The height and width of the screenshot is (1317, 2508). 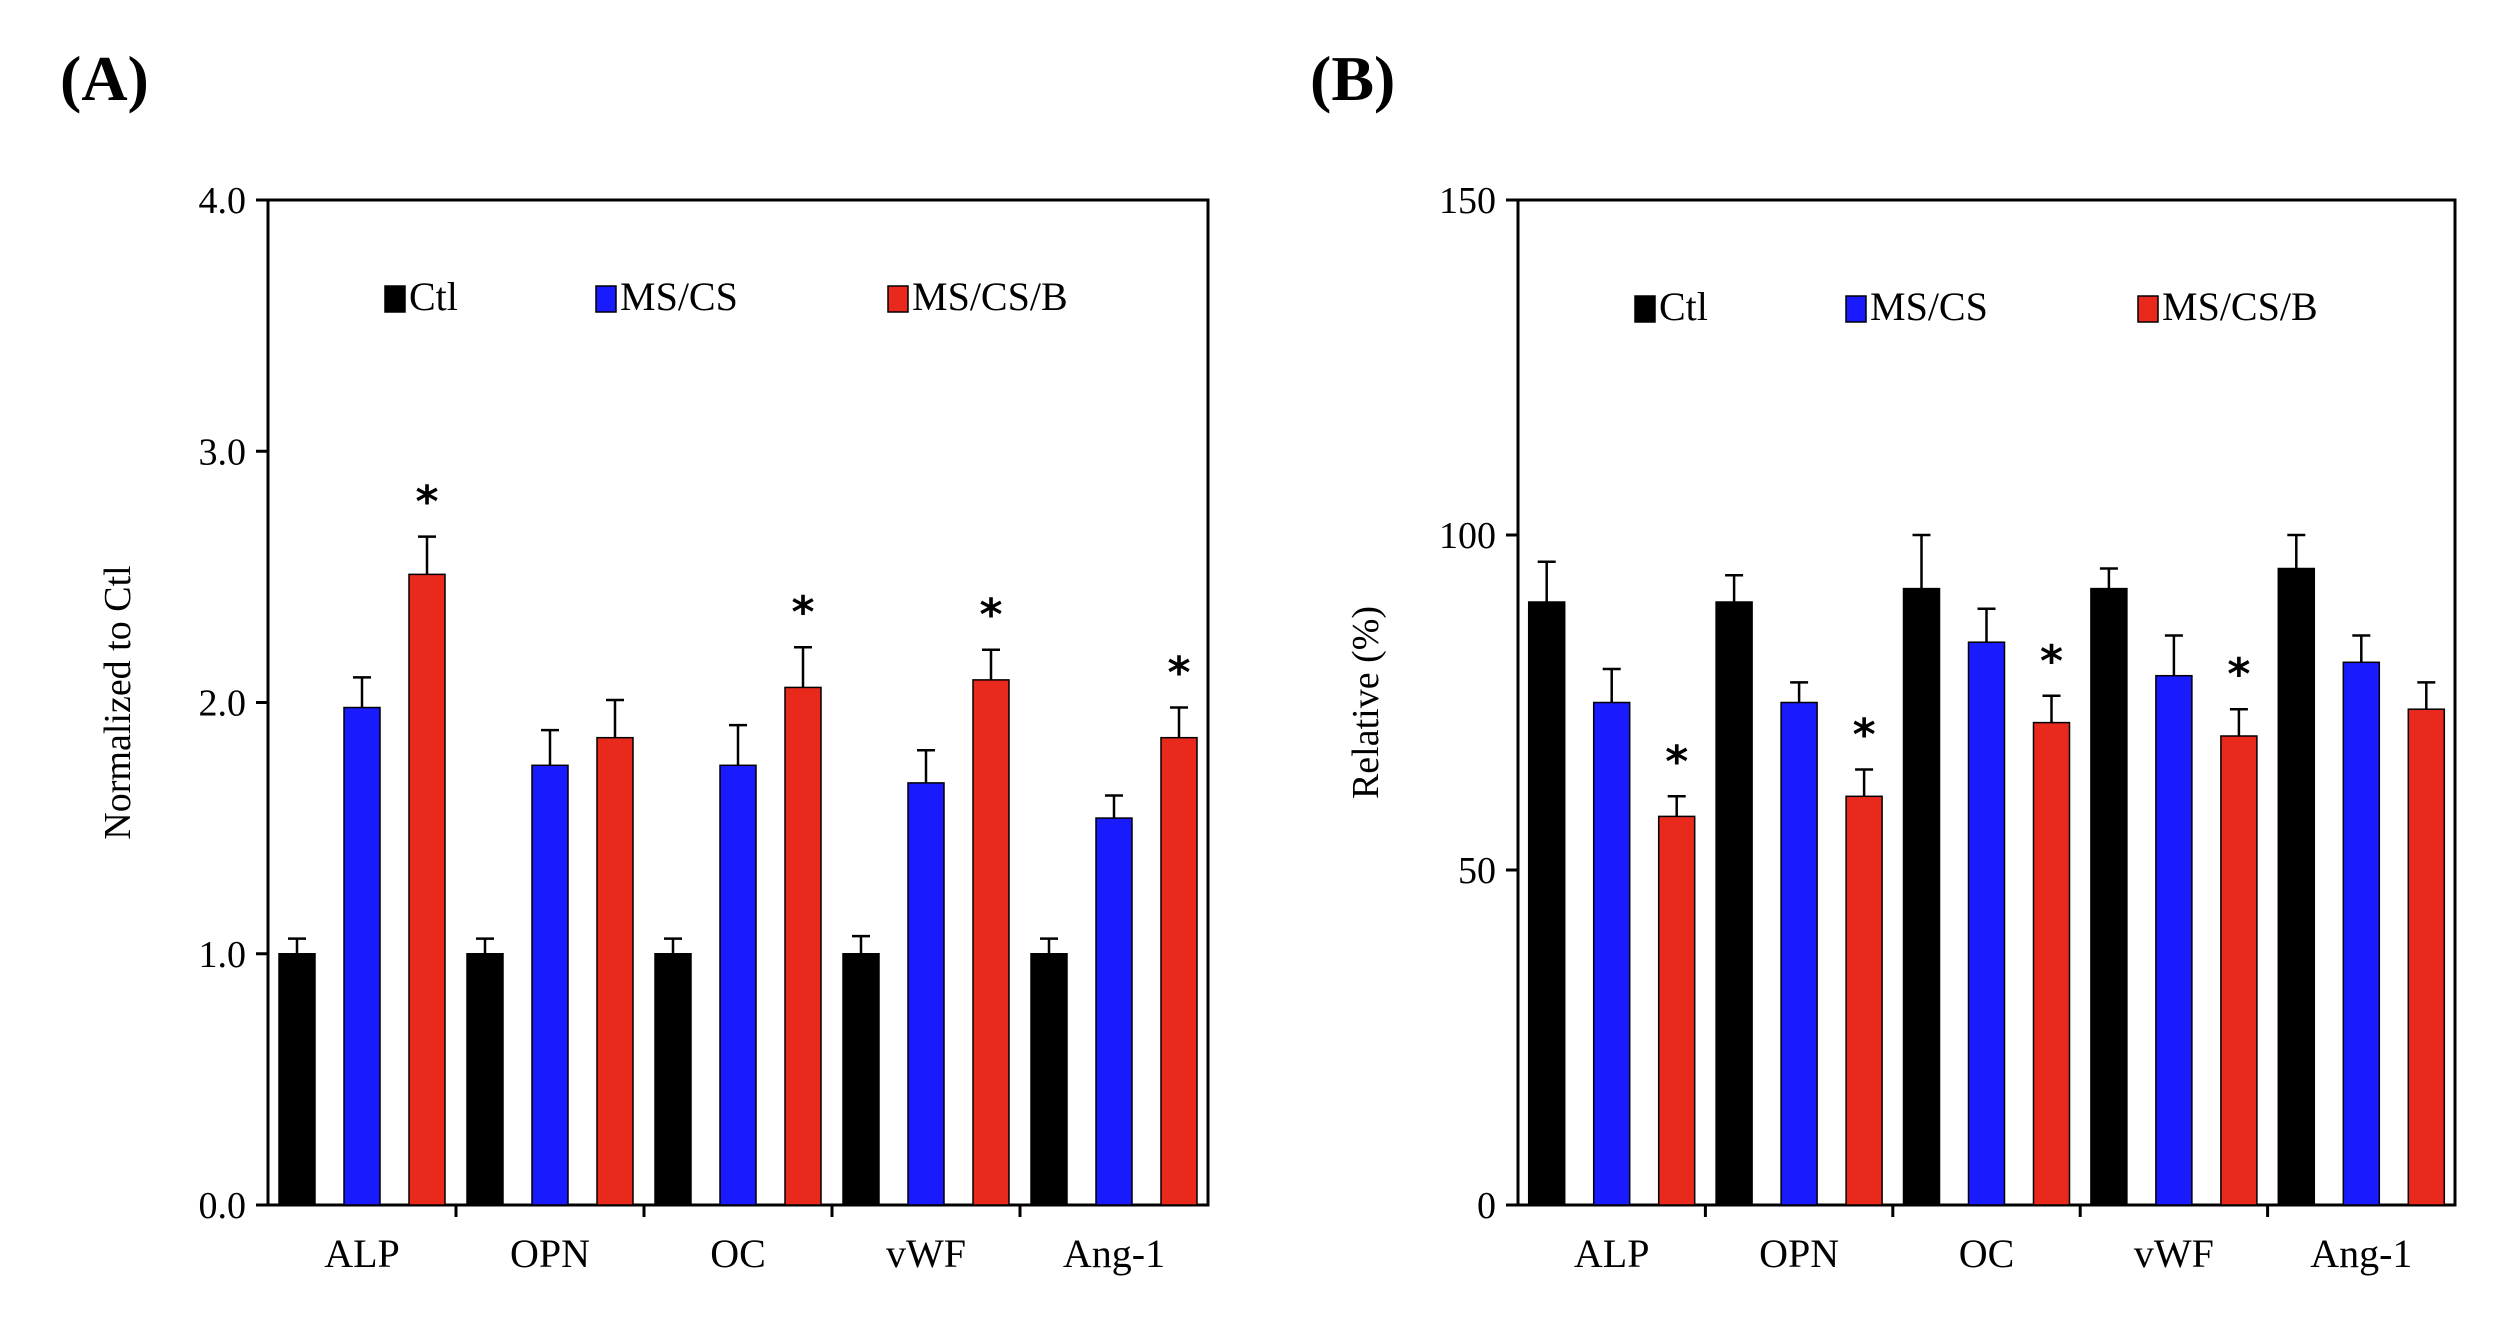 What do you see at coordinates (223, 955) in the screenshot?
I see `y-tick-label: 1.0` at bounding box center [223, 955].